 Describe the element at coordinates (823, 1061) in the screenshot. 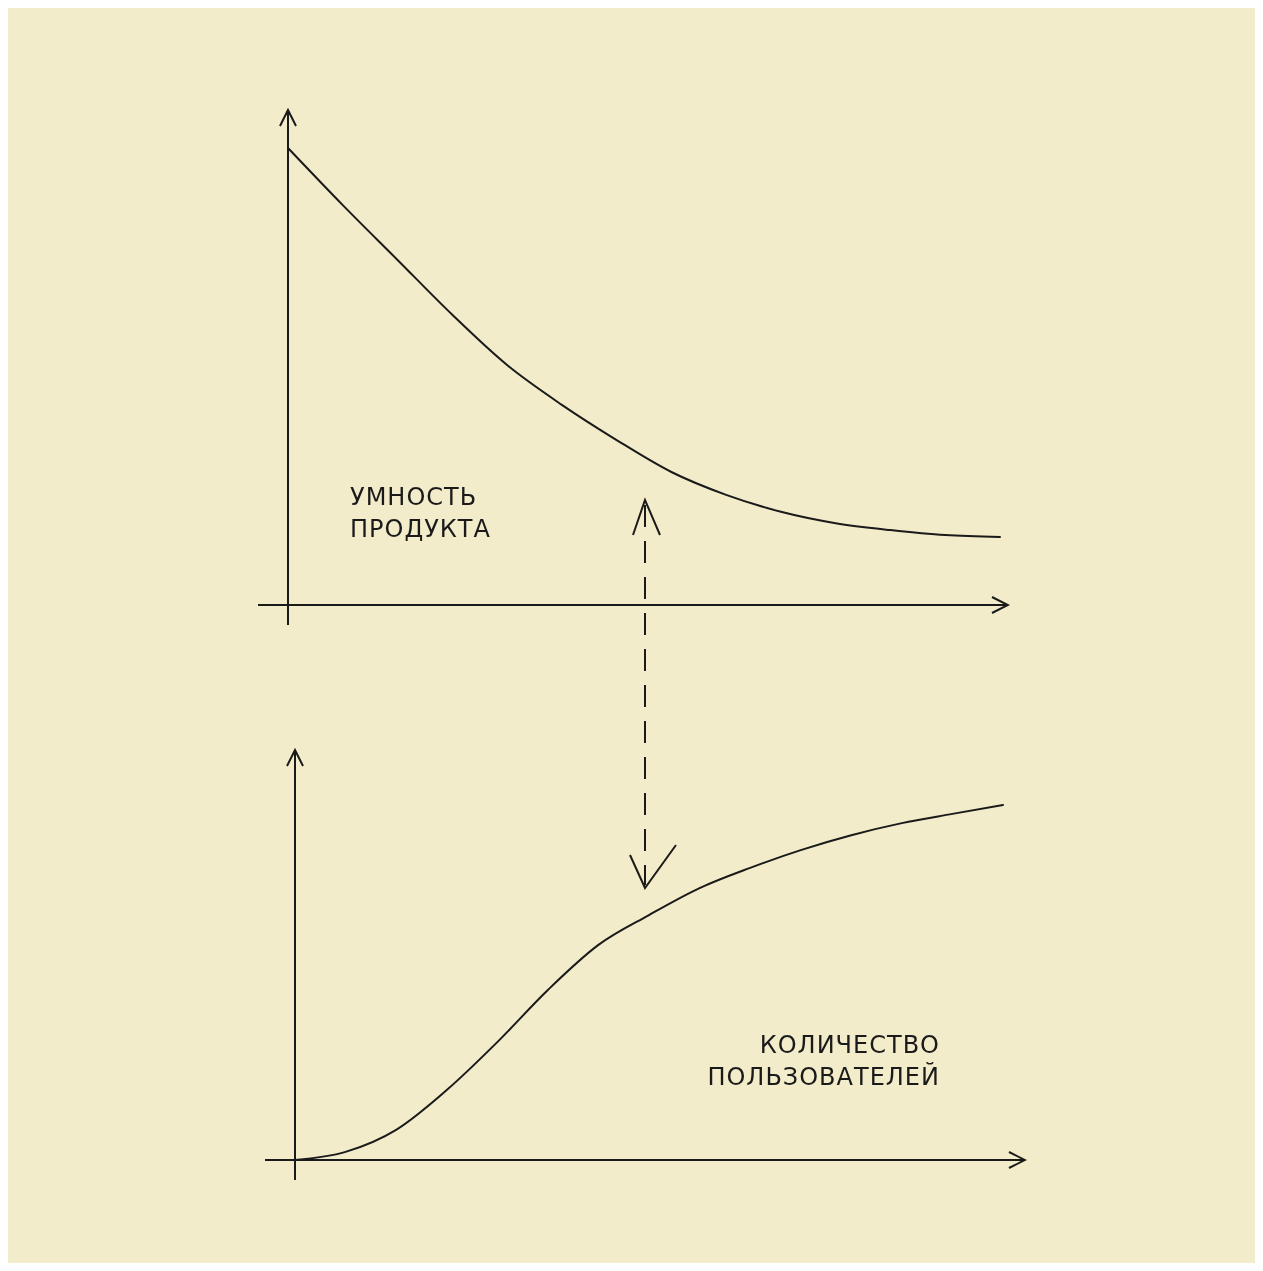

I see `annotation: КОЛИЧЕСТВО ПОЛЬЗОВАТЕЛЕЙ` at that location.